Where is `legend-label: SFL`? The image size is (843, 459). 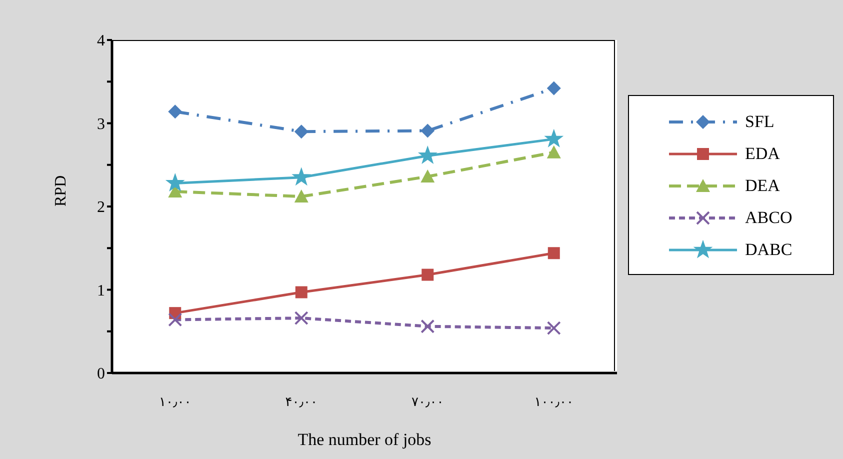 legend-label: SFL is located at coordinates (759, 122).